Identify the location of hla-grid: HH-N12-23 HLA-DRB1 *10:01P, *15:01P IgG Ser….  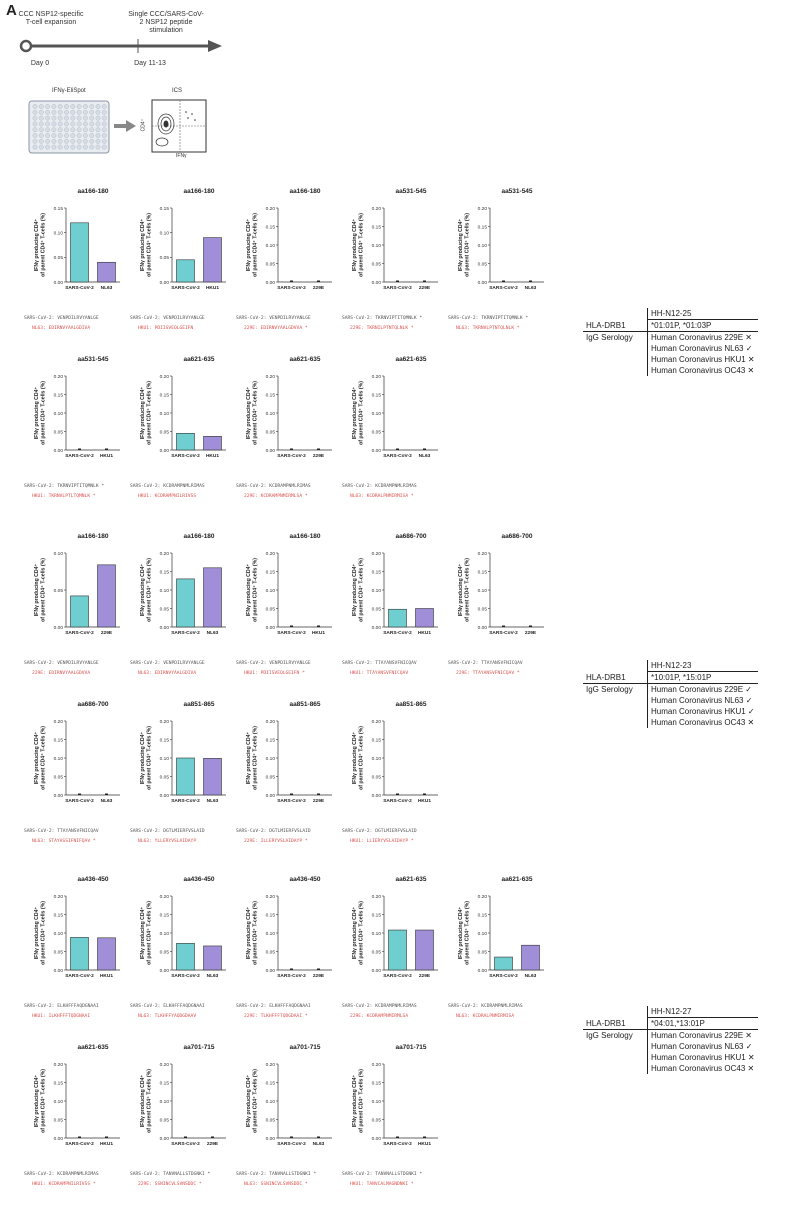
(670, 694).